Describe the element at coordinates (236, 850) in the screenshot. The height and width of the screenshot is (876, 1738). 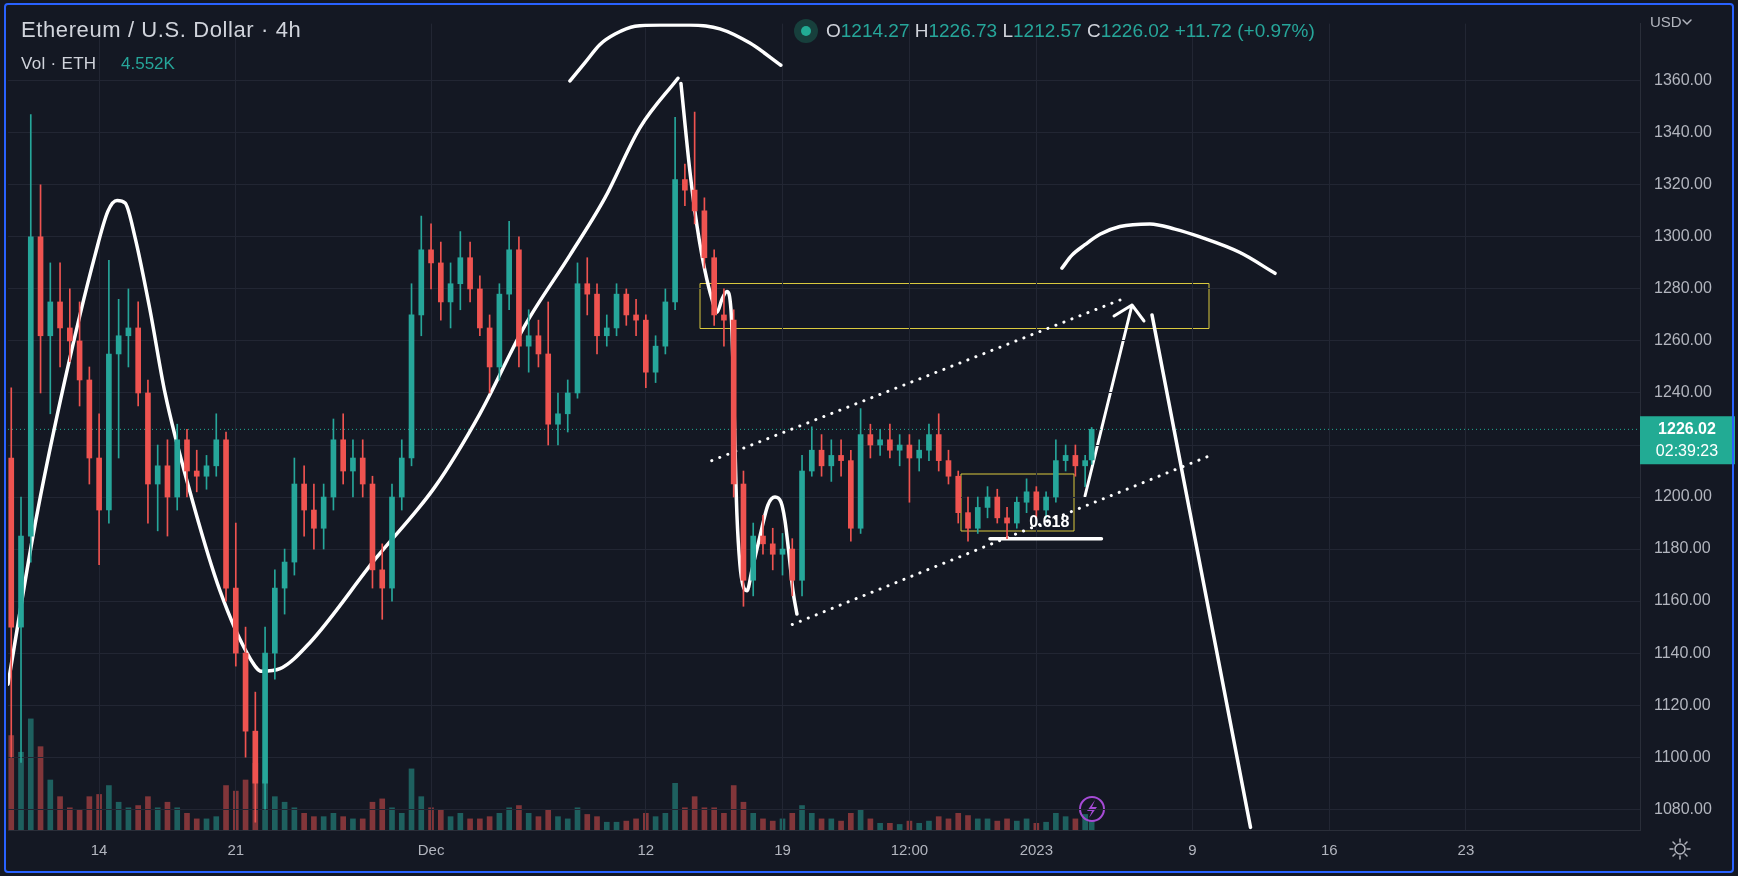
I see `x-tick-label: 21` at that location.